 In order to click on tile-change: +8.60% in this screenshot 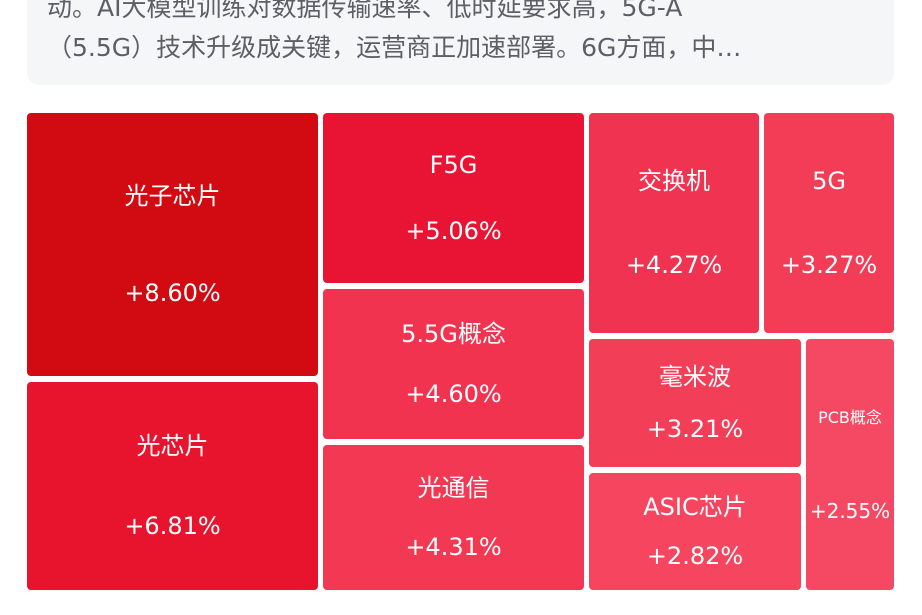, I will do `click(172, 293)`.